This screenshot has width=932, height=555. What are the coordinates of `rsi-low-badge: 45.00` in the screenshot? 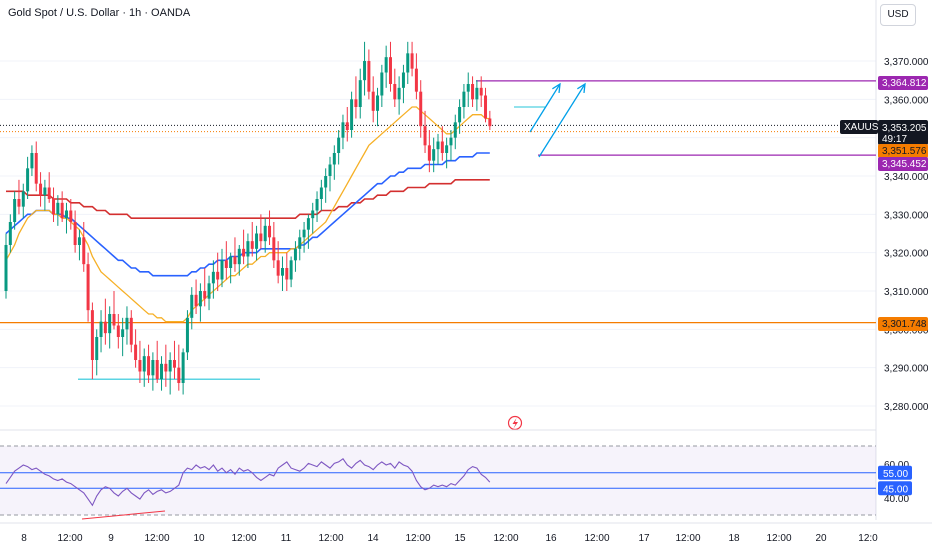 It's located at (895, 489).